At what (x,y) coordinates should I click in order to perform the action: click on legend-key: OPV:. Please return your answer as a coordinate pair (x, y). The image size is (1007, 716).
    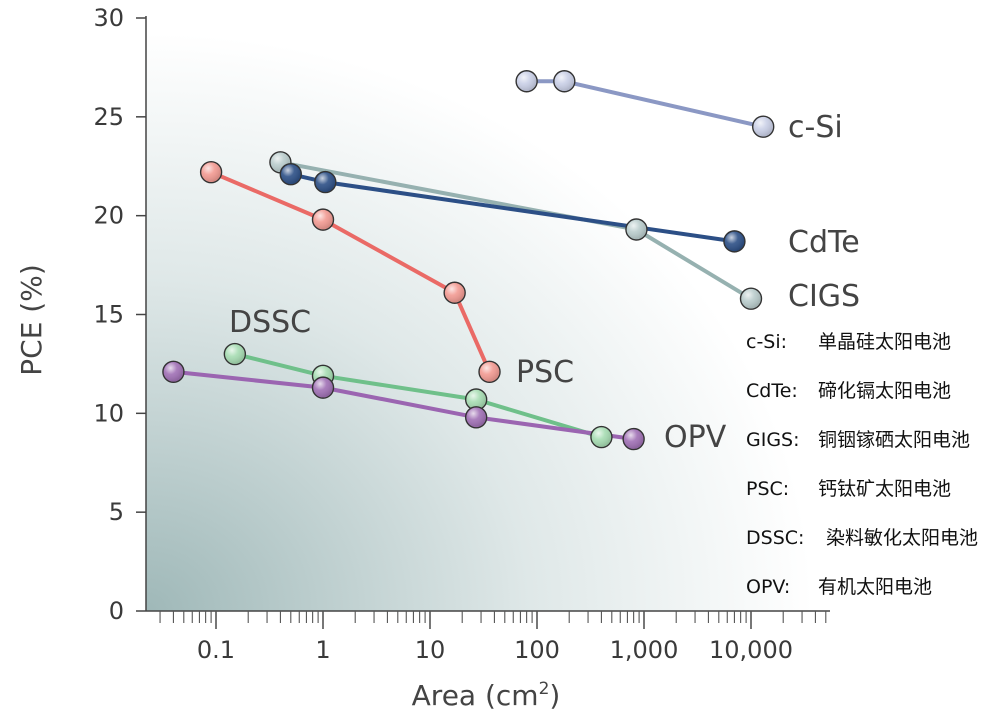
    Looking at the image, I should click on (768, 587).